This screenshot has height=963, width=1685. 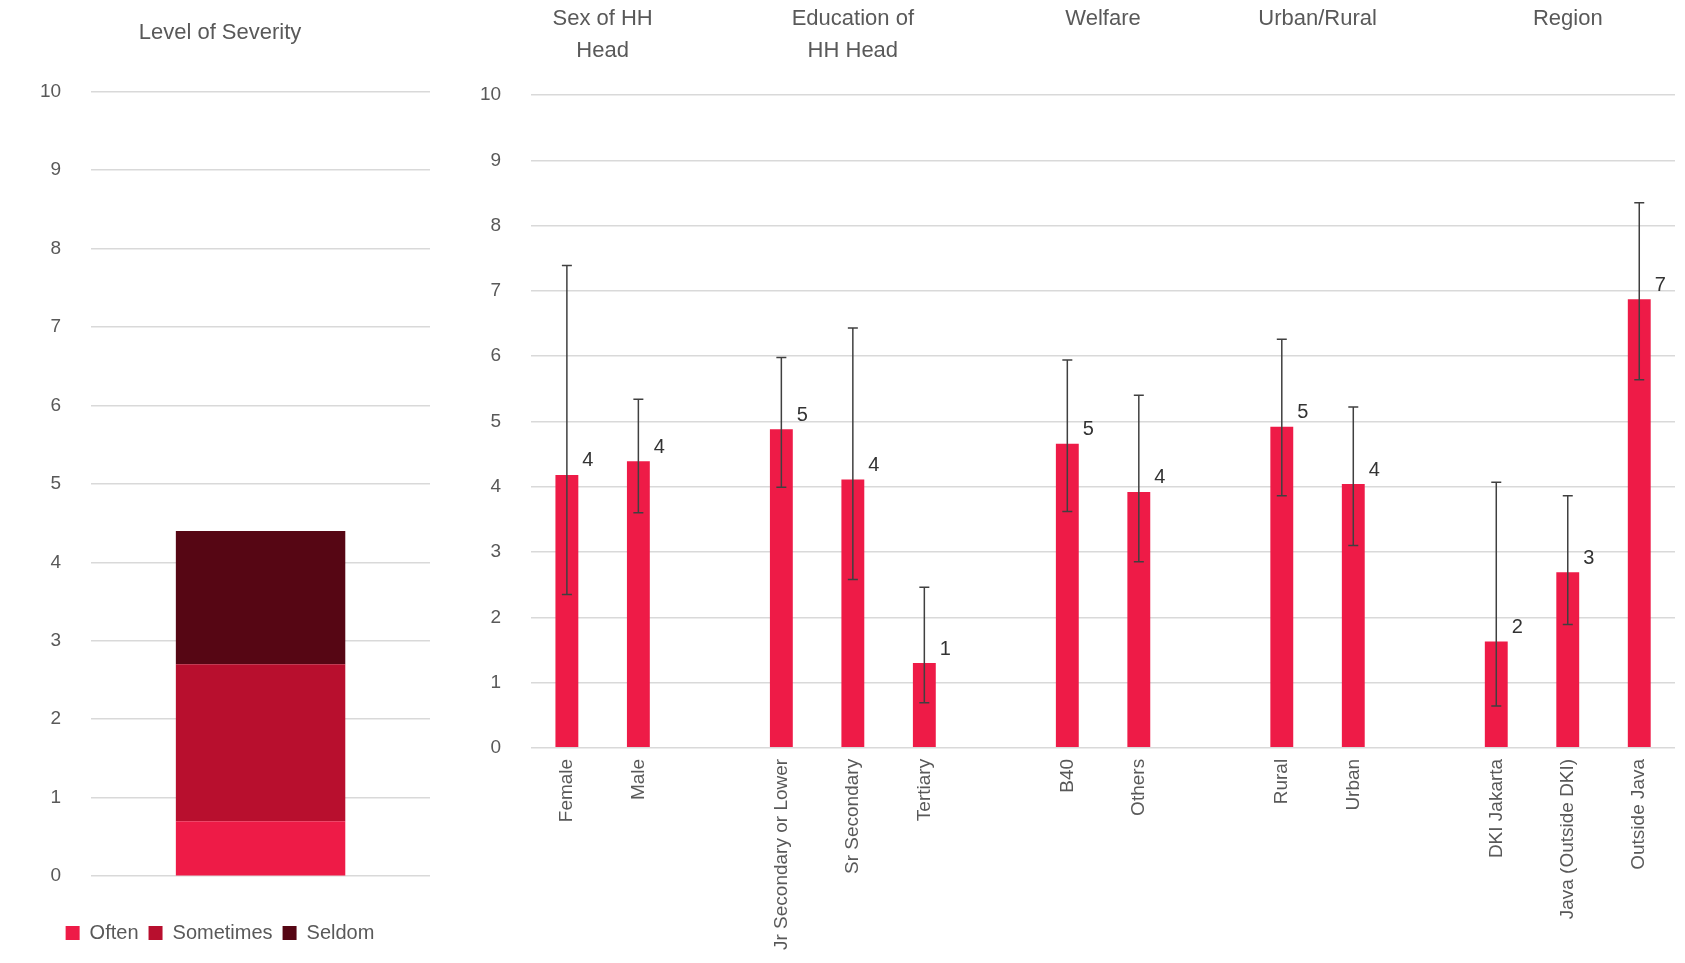 I want to click on data-label: 2, so click(x=1517, y=625).